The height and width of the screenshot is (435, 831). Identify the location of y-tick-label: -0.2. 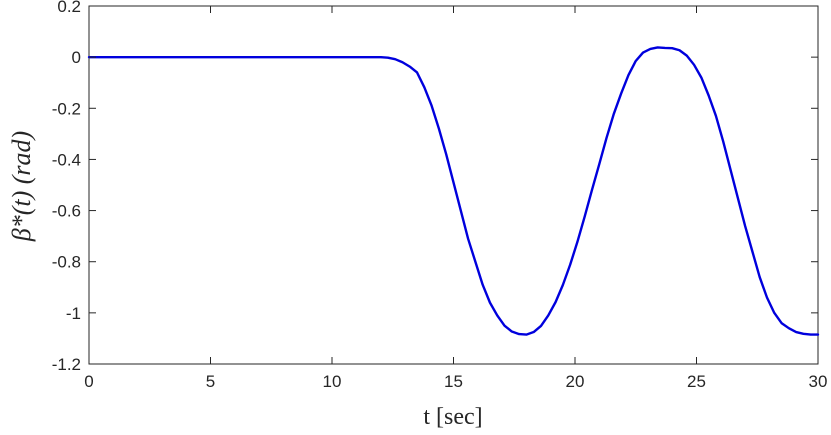
(66, 108).